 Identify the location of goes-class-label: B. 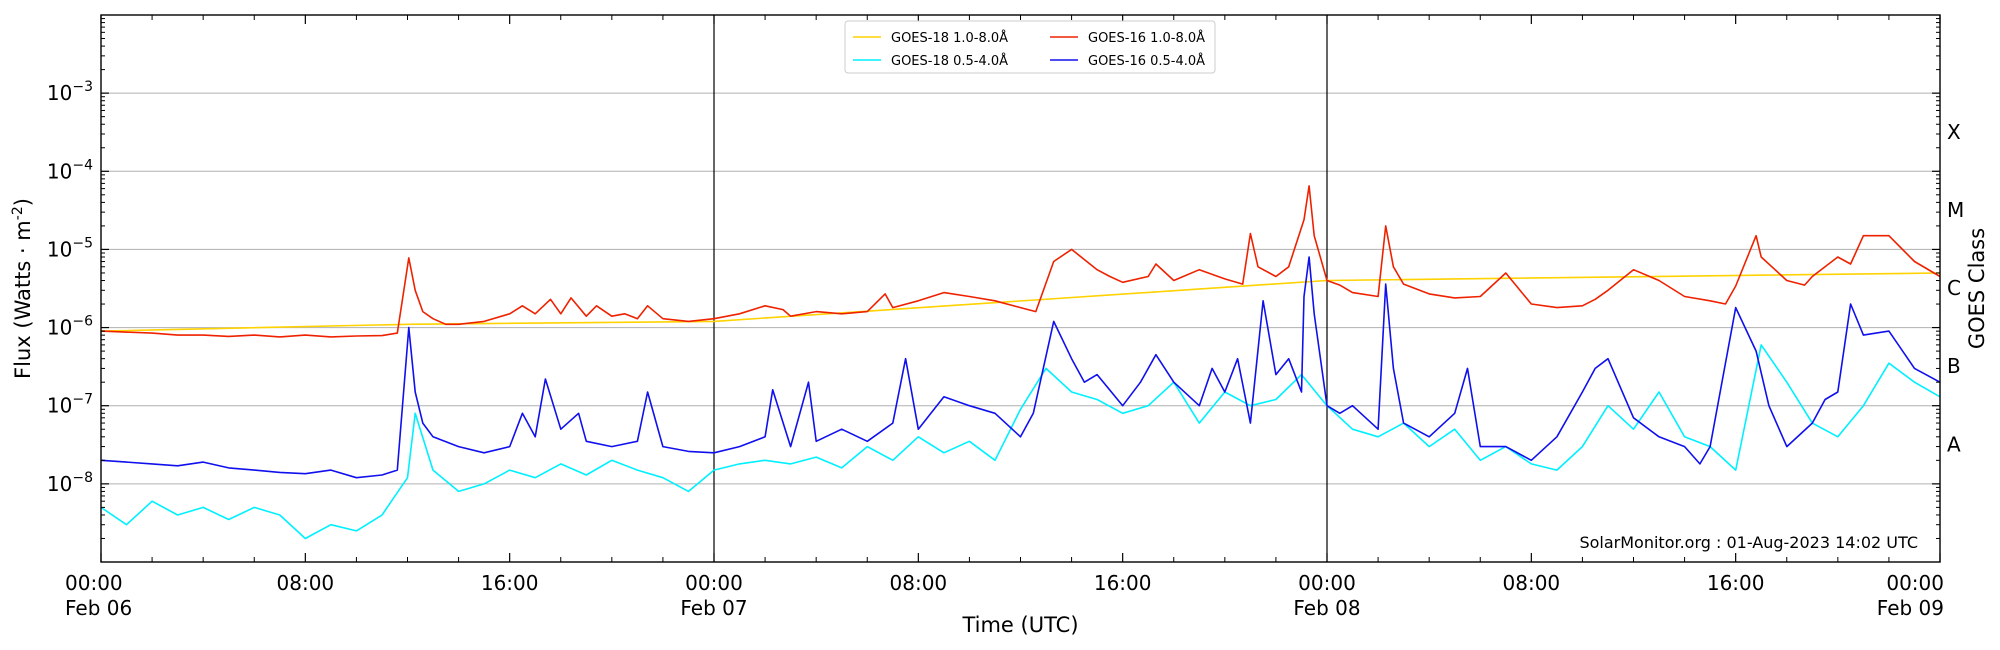
(1954, 366).